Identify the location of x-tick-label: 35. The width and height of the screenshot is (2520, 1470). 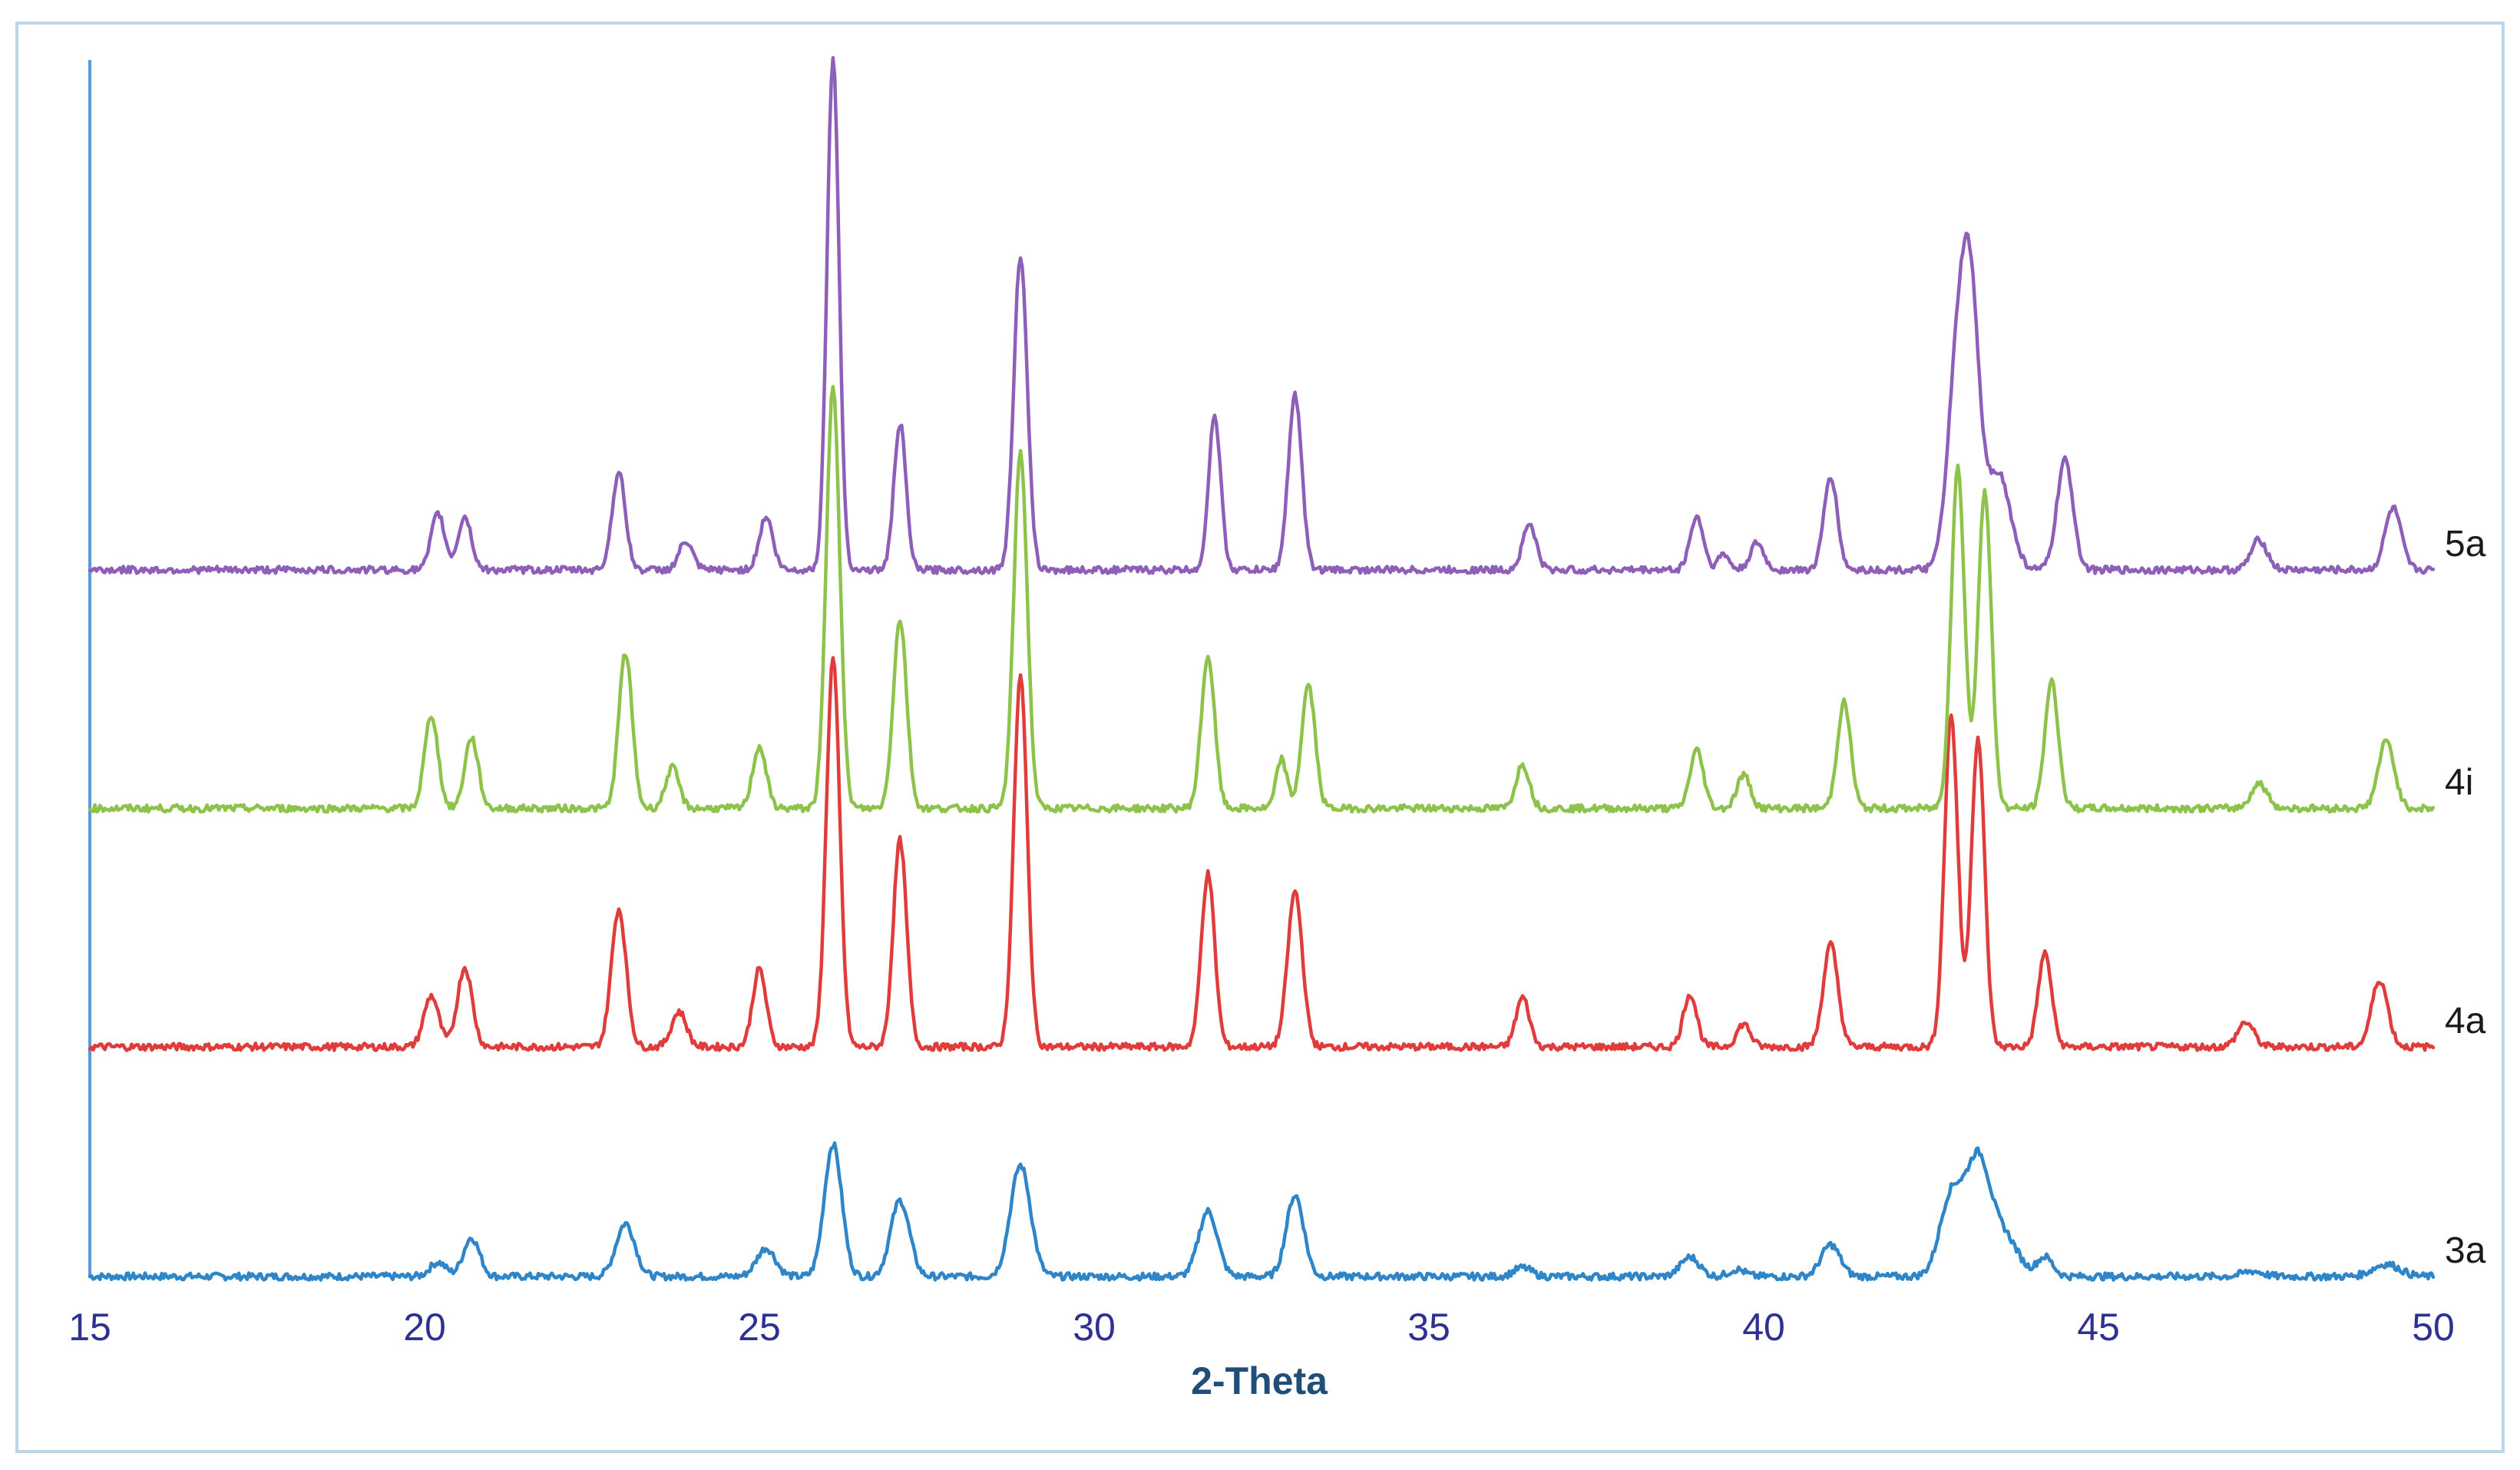
(1428, 1327).